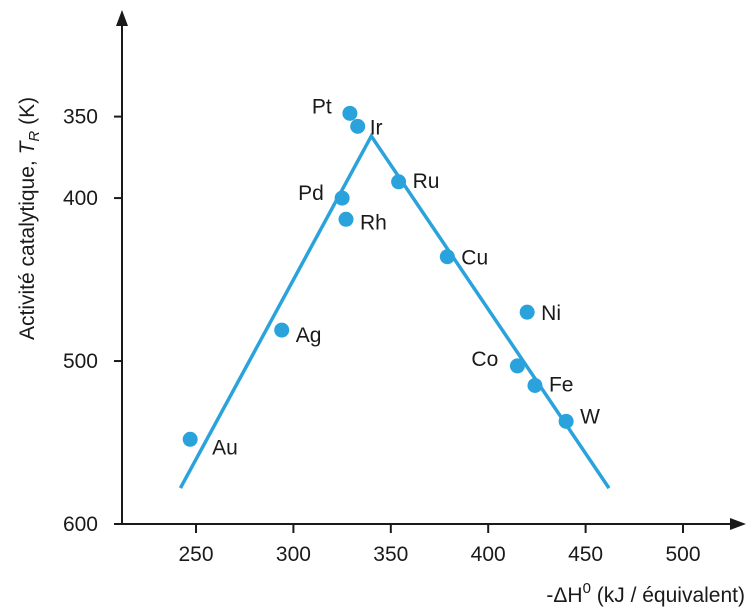 Image resolution: width=747 pixels, height=614 pixels. I want to click on x-axis-label: -ΔH0 (kJ / équivalent), so click(645, 593).